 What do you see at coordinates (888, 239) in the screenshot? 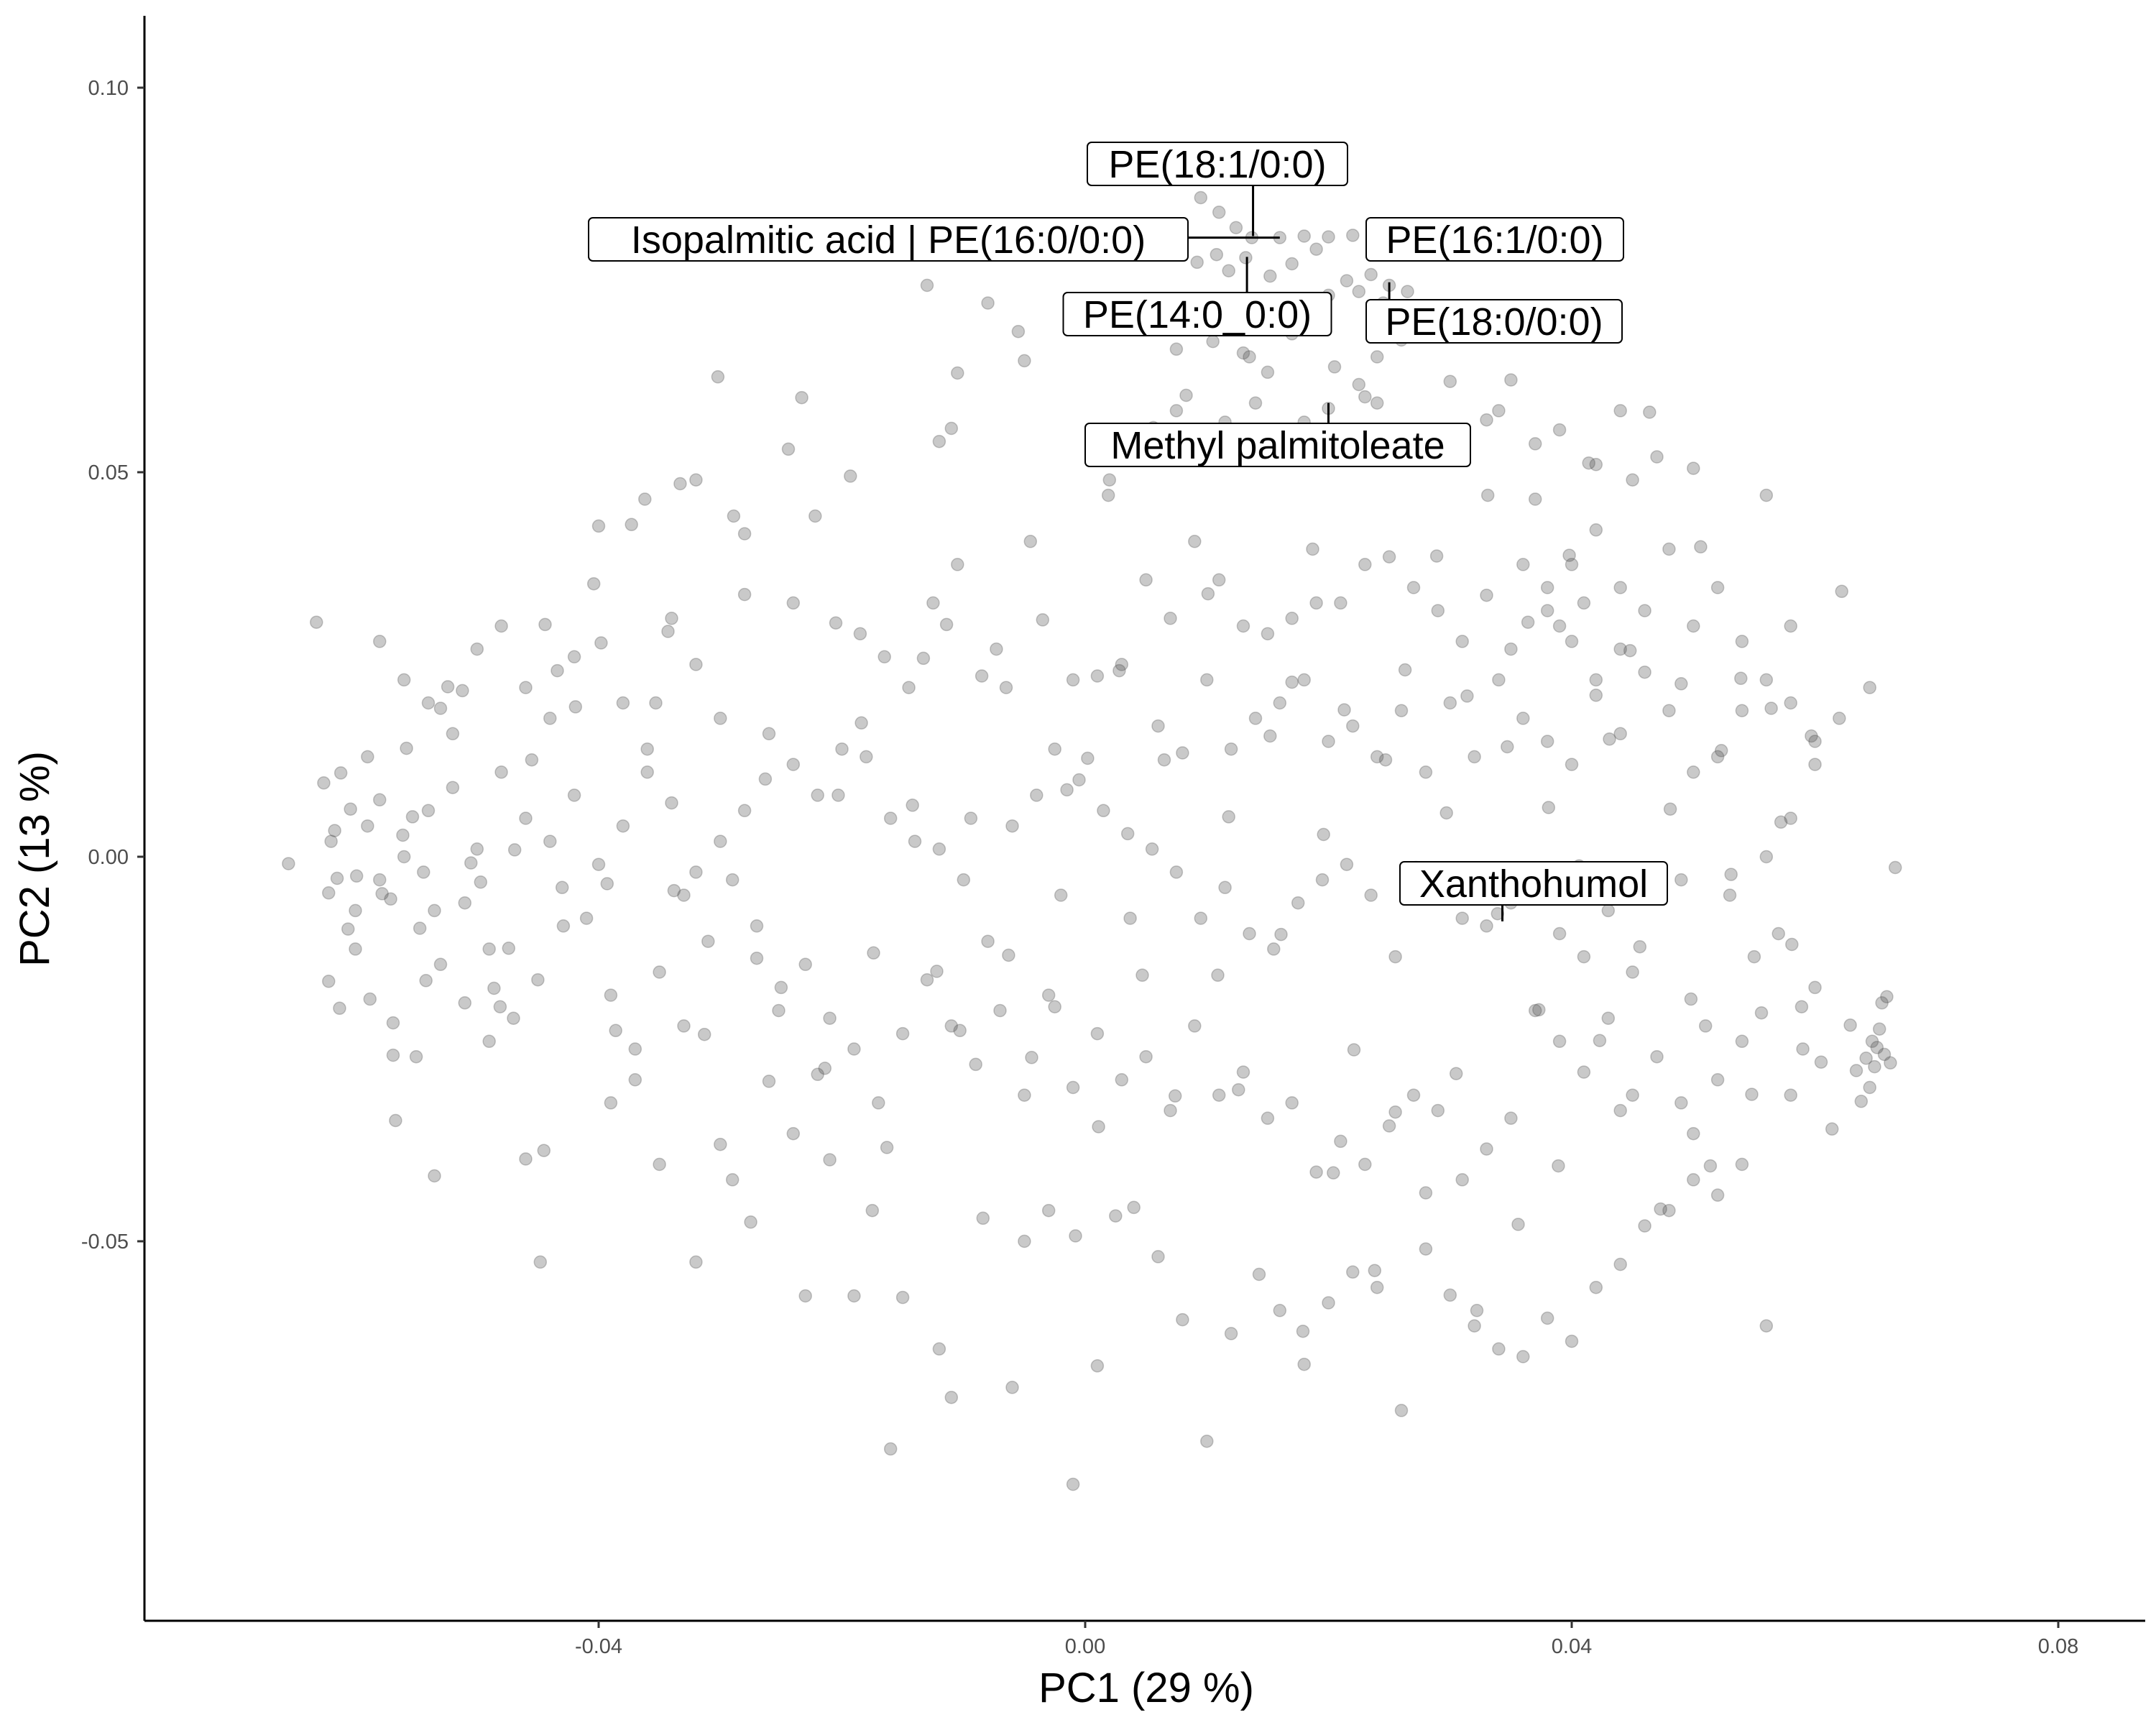
I see `annotation-box` at bounding box center [888, 239].